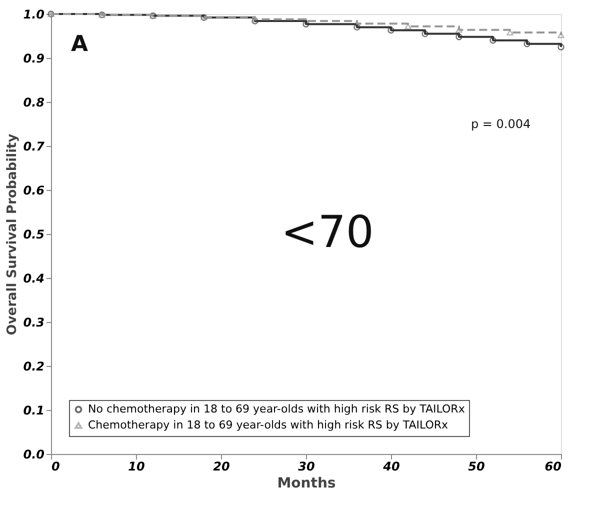 Image resolution: width=599 pixels, height=521 pixels. I want to click on legend-label: No chemotherapy in 18 to 69 year-olds with high risk RS by TAILORx, so click(277, 409).